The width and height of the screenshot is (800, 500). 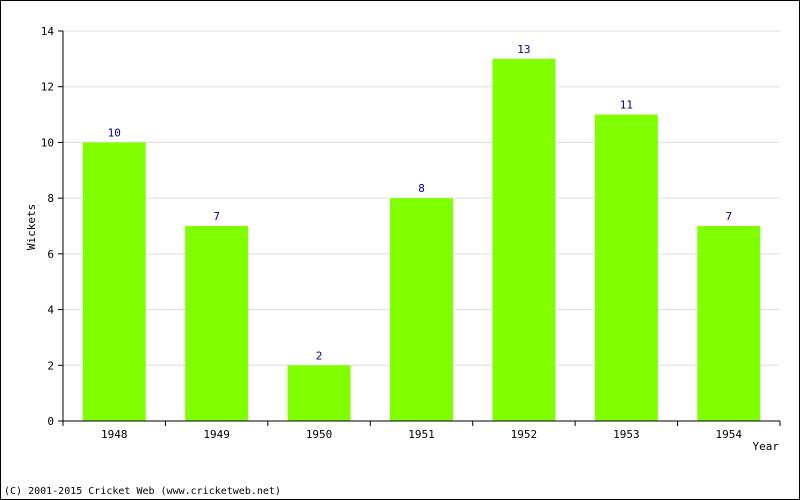 I want to click on y-tick-label-0: 0, so click(x=50, y=421).